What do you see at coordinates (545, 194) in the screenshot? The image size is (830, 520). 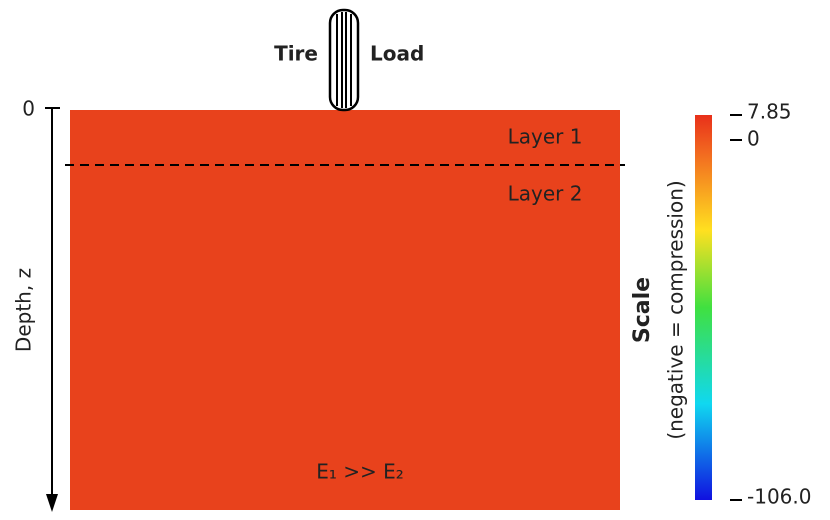 I see `layer2-label: Layer 2` at bounding box center [545, 194].